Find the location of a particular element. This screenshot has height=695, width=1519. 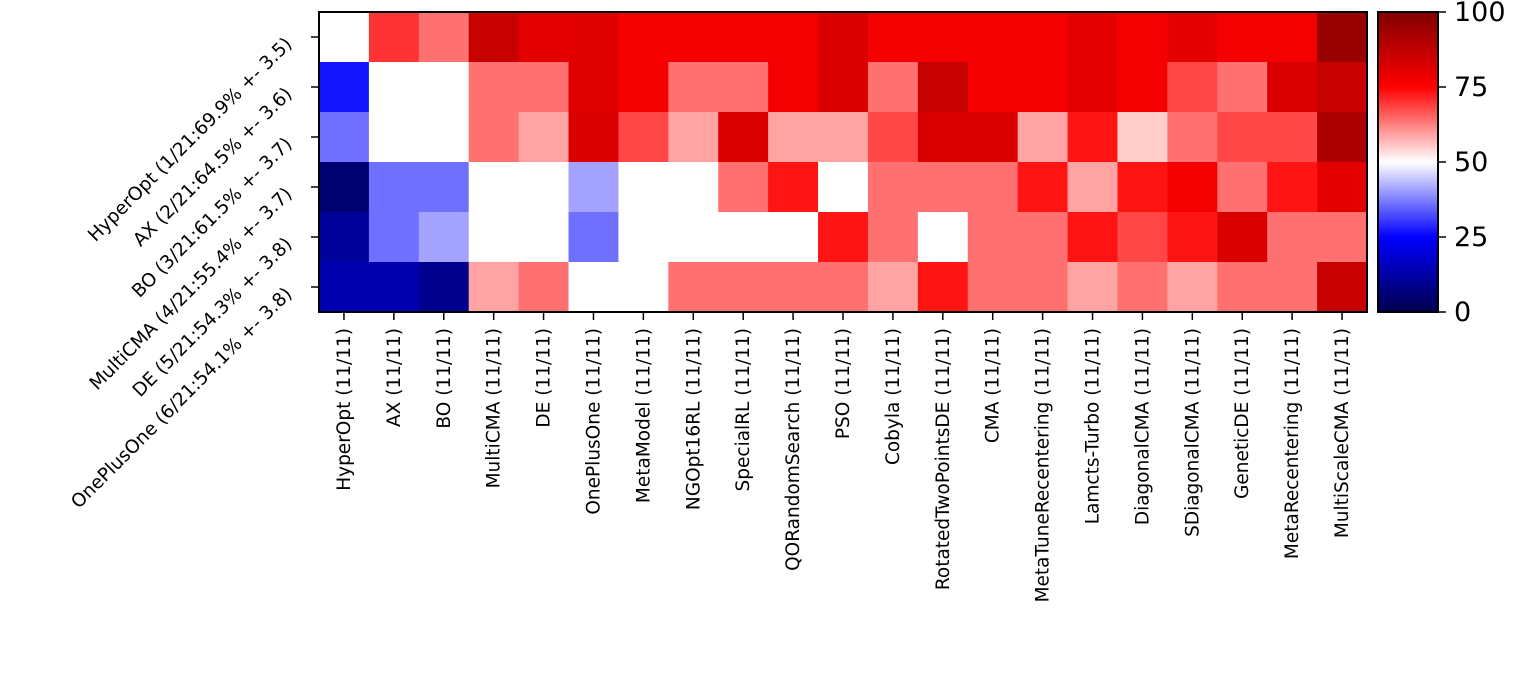

row-label: OnePlusOne (6/21:54.1% +- 3.8) is located at coordinates (181, 398).